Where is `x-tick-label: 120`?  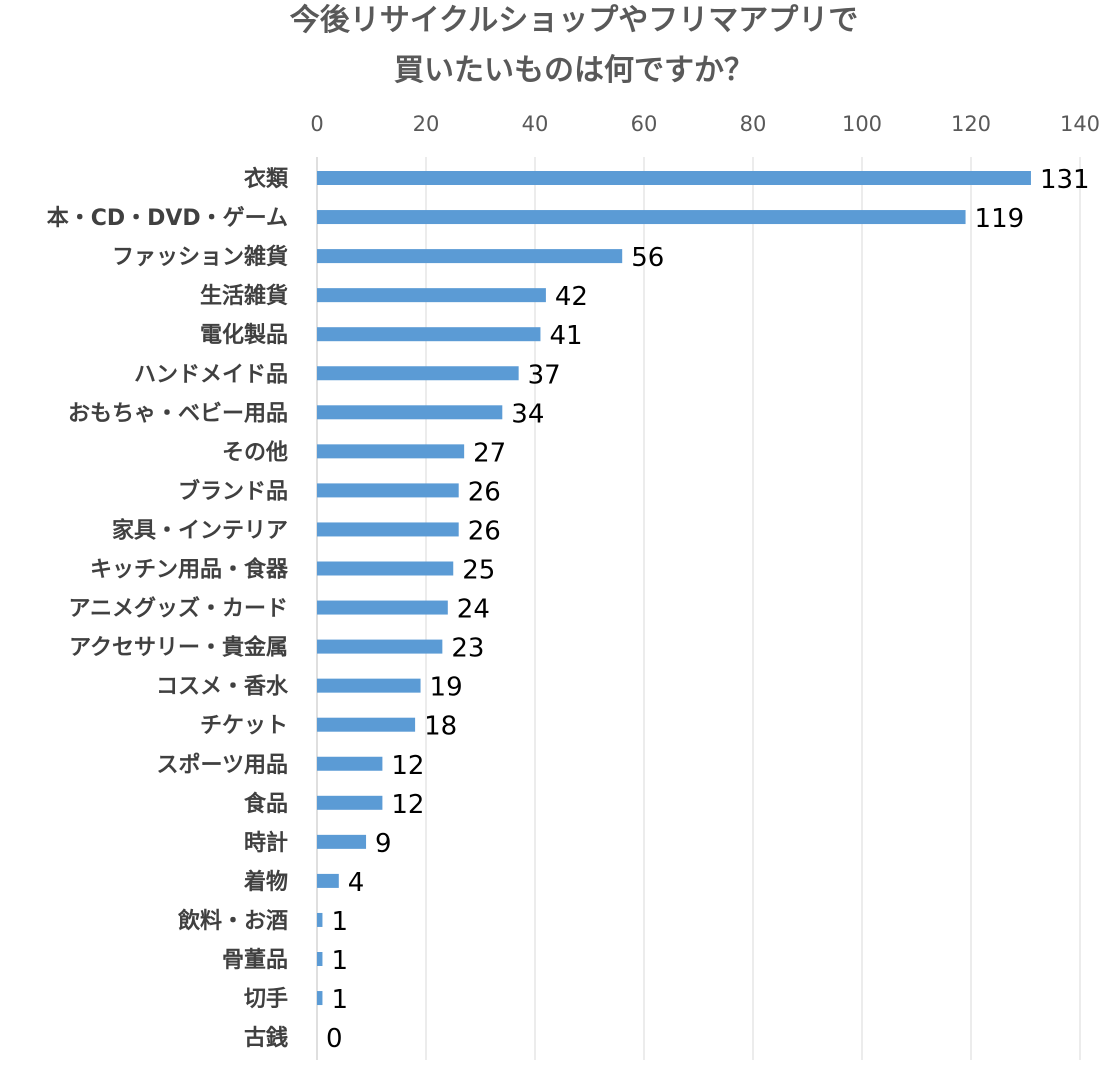
x-tick-label: 120 is located at coordinates (971, 124).